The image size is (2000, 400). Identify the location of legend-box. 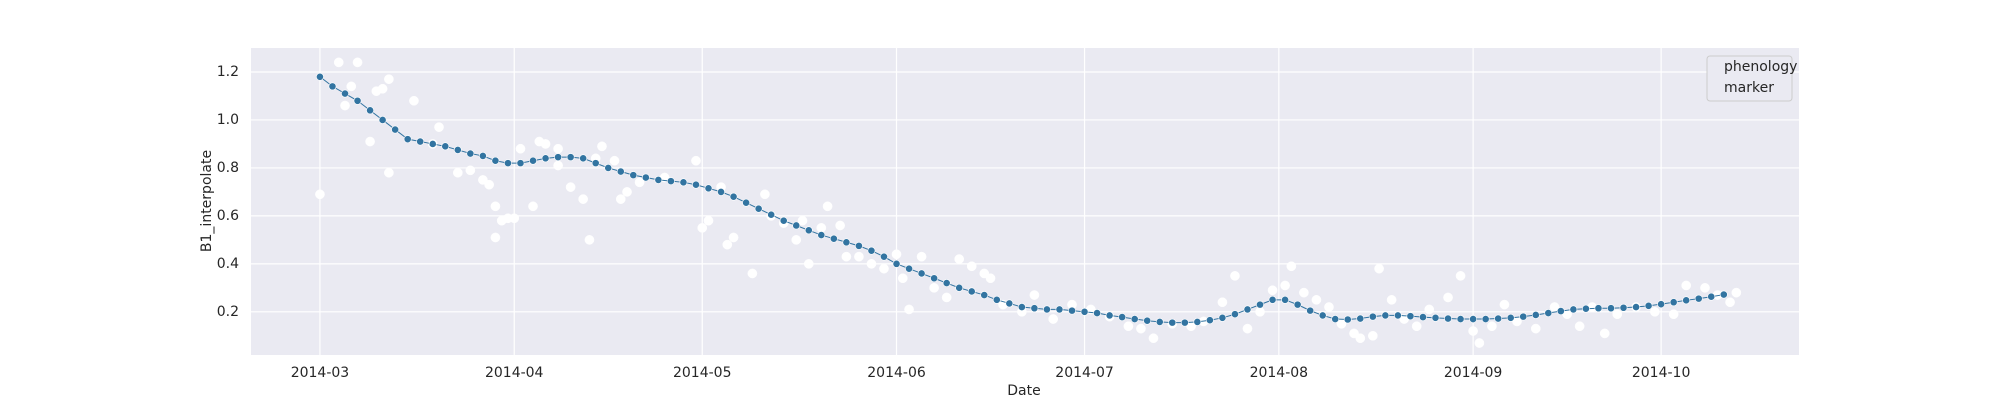
(1749, 78).